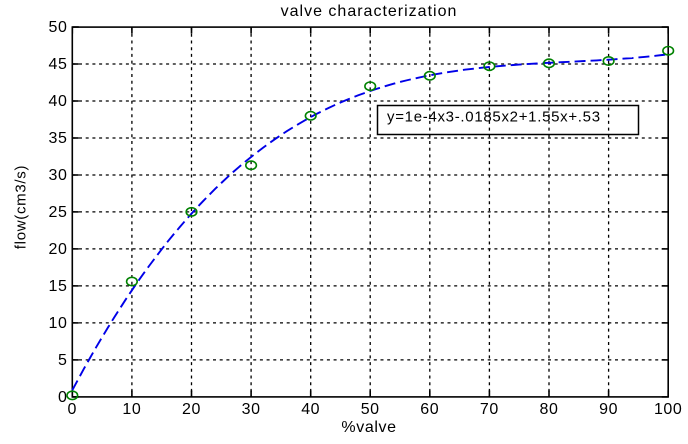 The image size is (688, 444). I want to click on svg-text: 90, so click(608, 409).